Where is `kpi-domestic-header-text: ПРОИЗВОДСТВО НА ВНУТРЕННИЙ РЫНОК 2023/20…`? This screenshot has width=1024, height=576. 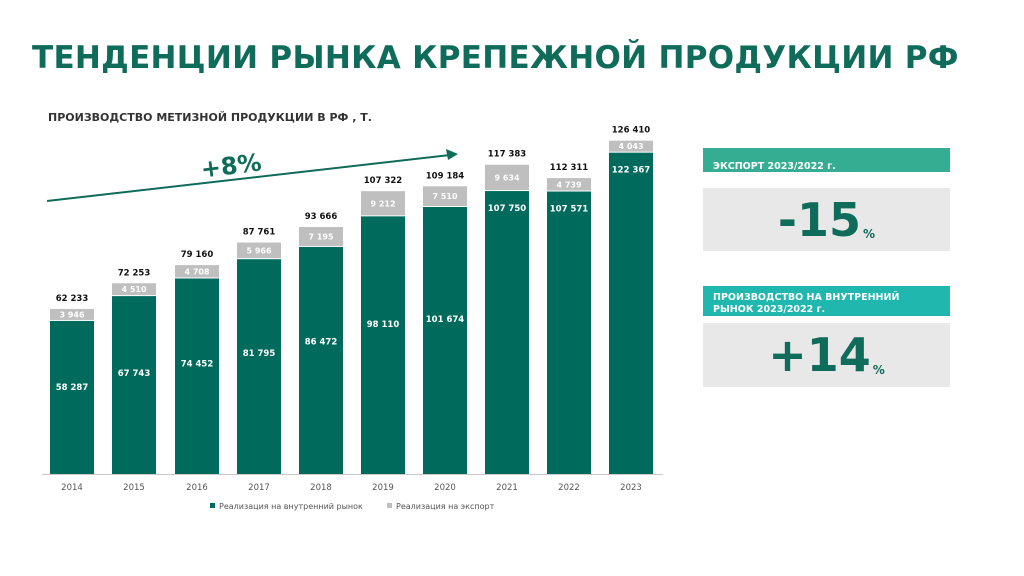 kpi-domestic-header-text: ПРОИЗВОДСТВО НА ВНУТРЕННИЙ РЫНОК 2023/20… is located at coordinates (806, 303).